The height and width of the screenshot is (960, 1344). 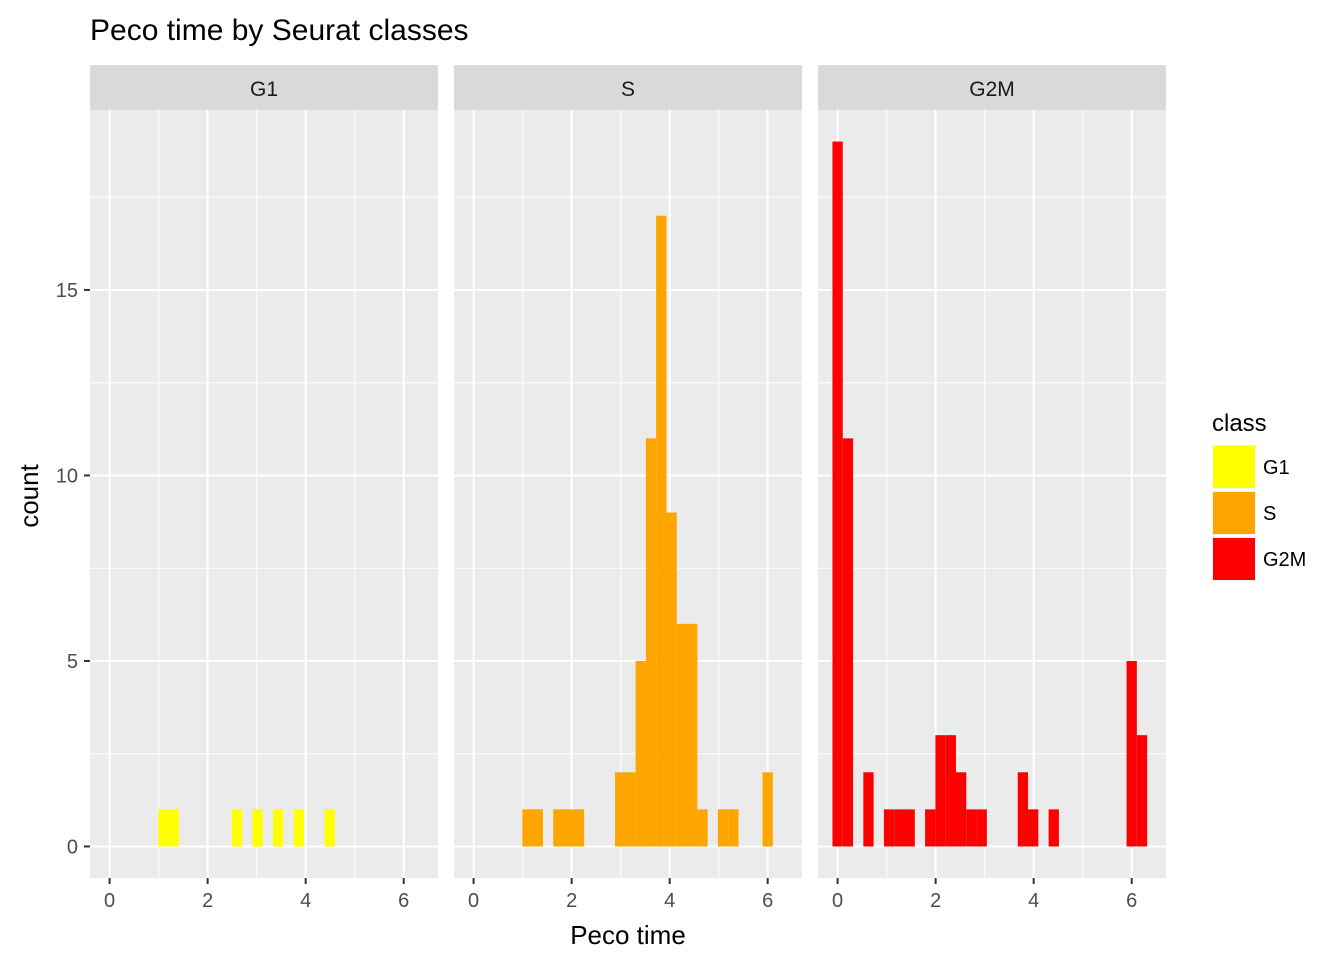 I want to click on facet-strip-label: G2M, so click(x=992, y=89).